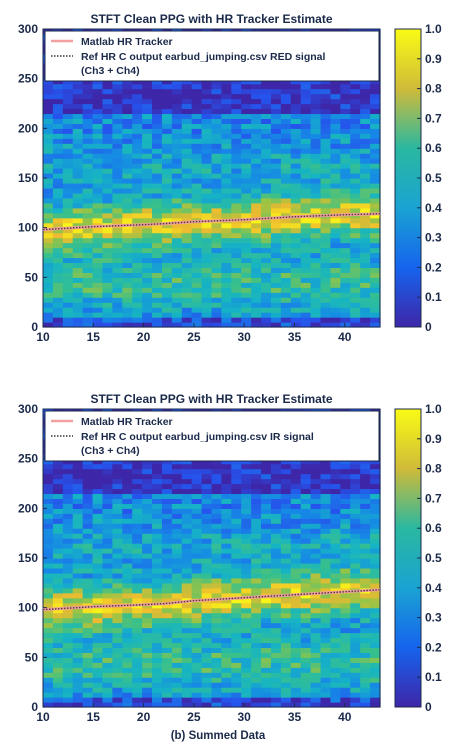 This screenshot has width=457, height=752. I want to click on colorbar-tick-label: 0.6, so click(433, 148).